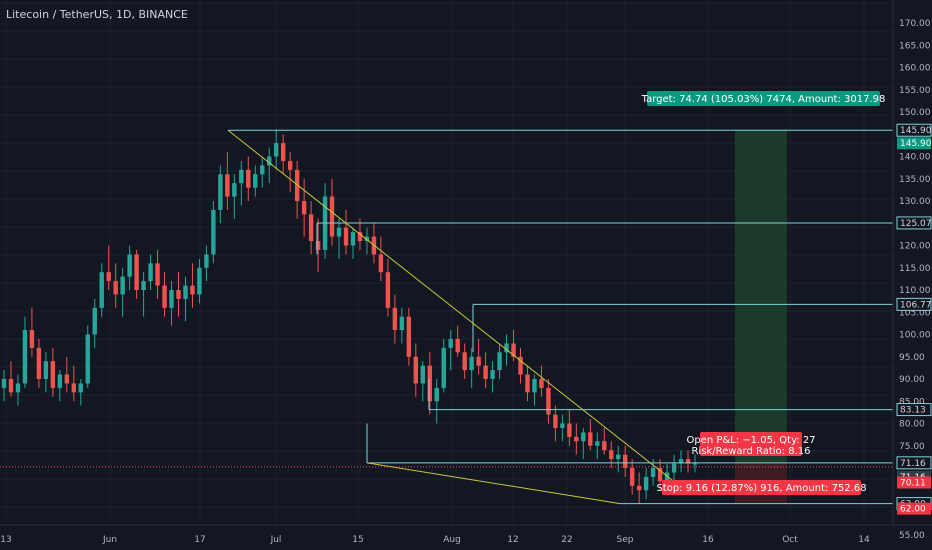 This screenshot has height=550, width=932. What do you see at coordinates (750, 451) in the screenshot?
I see `pnl-label-text: Risk/Reward Ratio: 8.16` at bounding box center [750, 451].